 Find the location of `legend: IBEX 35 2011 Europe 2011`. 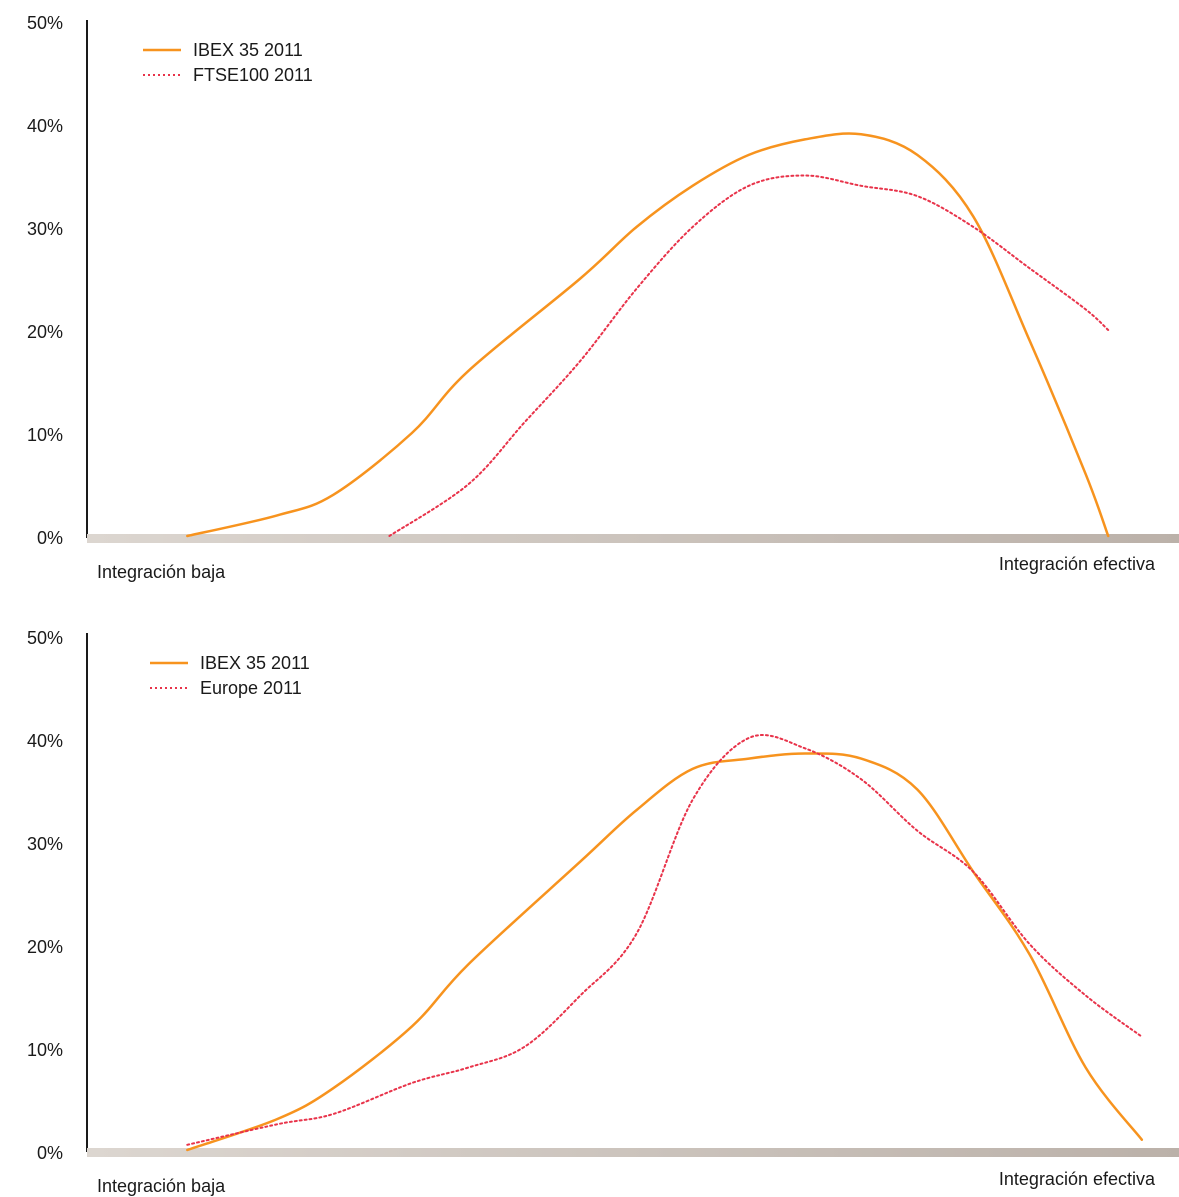

legend: IBEX 35 2011 Europe 2011 is located at coordinates (230, 675).